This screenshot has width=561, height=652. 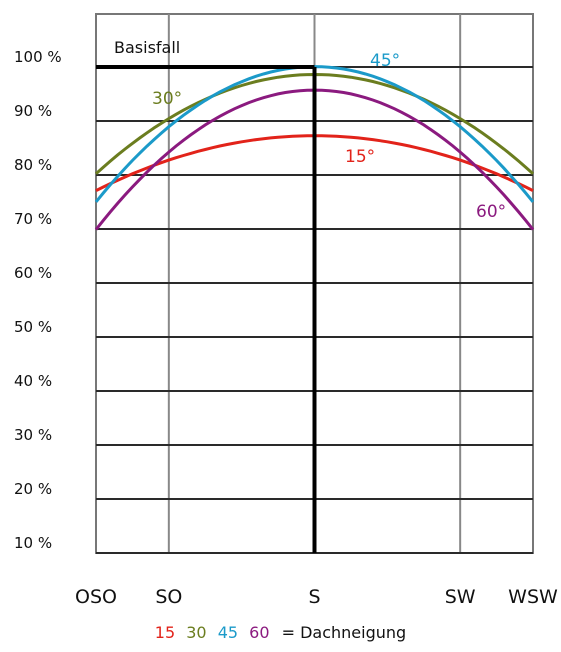 What do you see at coordinates (33, 273) in the screenshot?
I see `y-tick-label: 60 %` at bounding box center [33, 273].